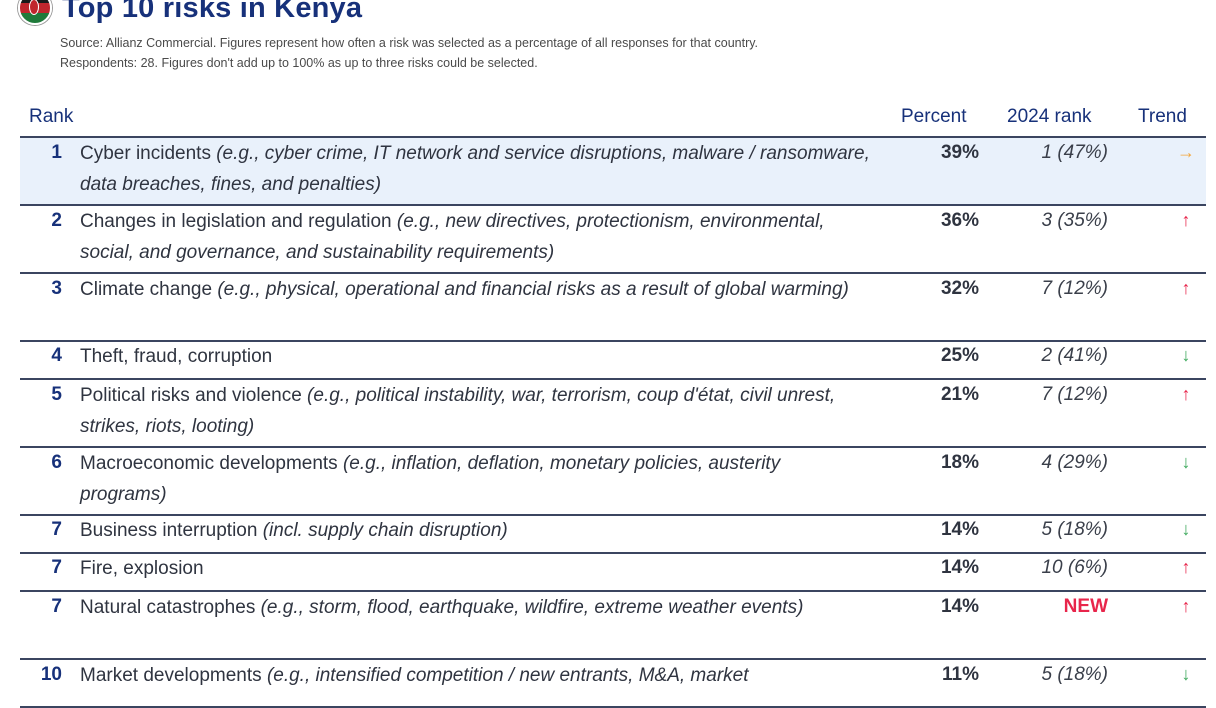  I want to click on rank-cell: 10, so click(51, 674).